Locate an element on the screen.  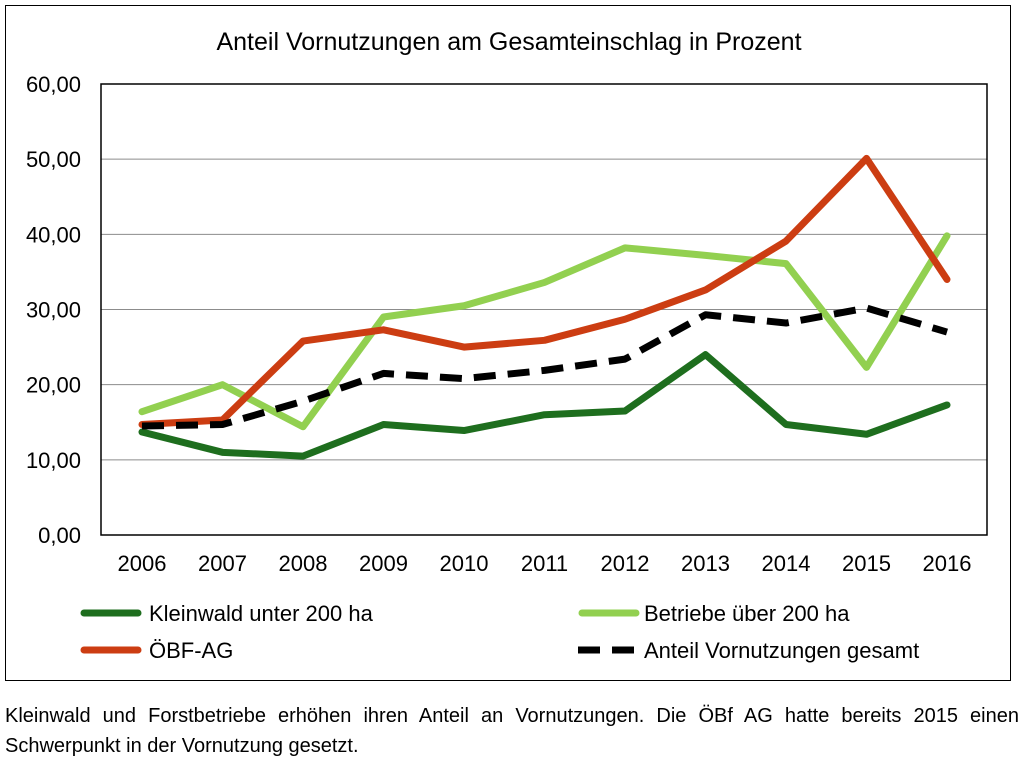
y-tick-label: 60,00 is located at coordinates (53, 84).